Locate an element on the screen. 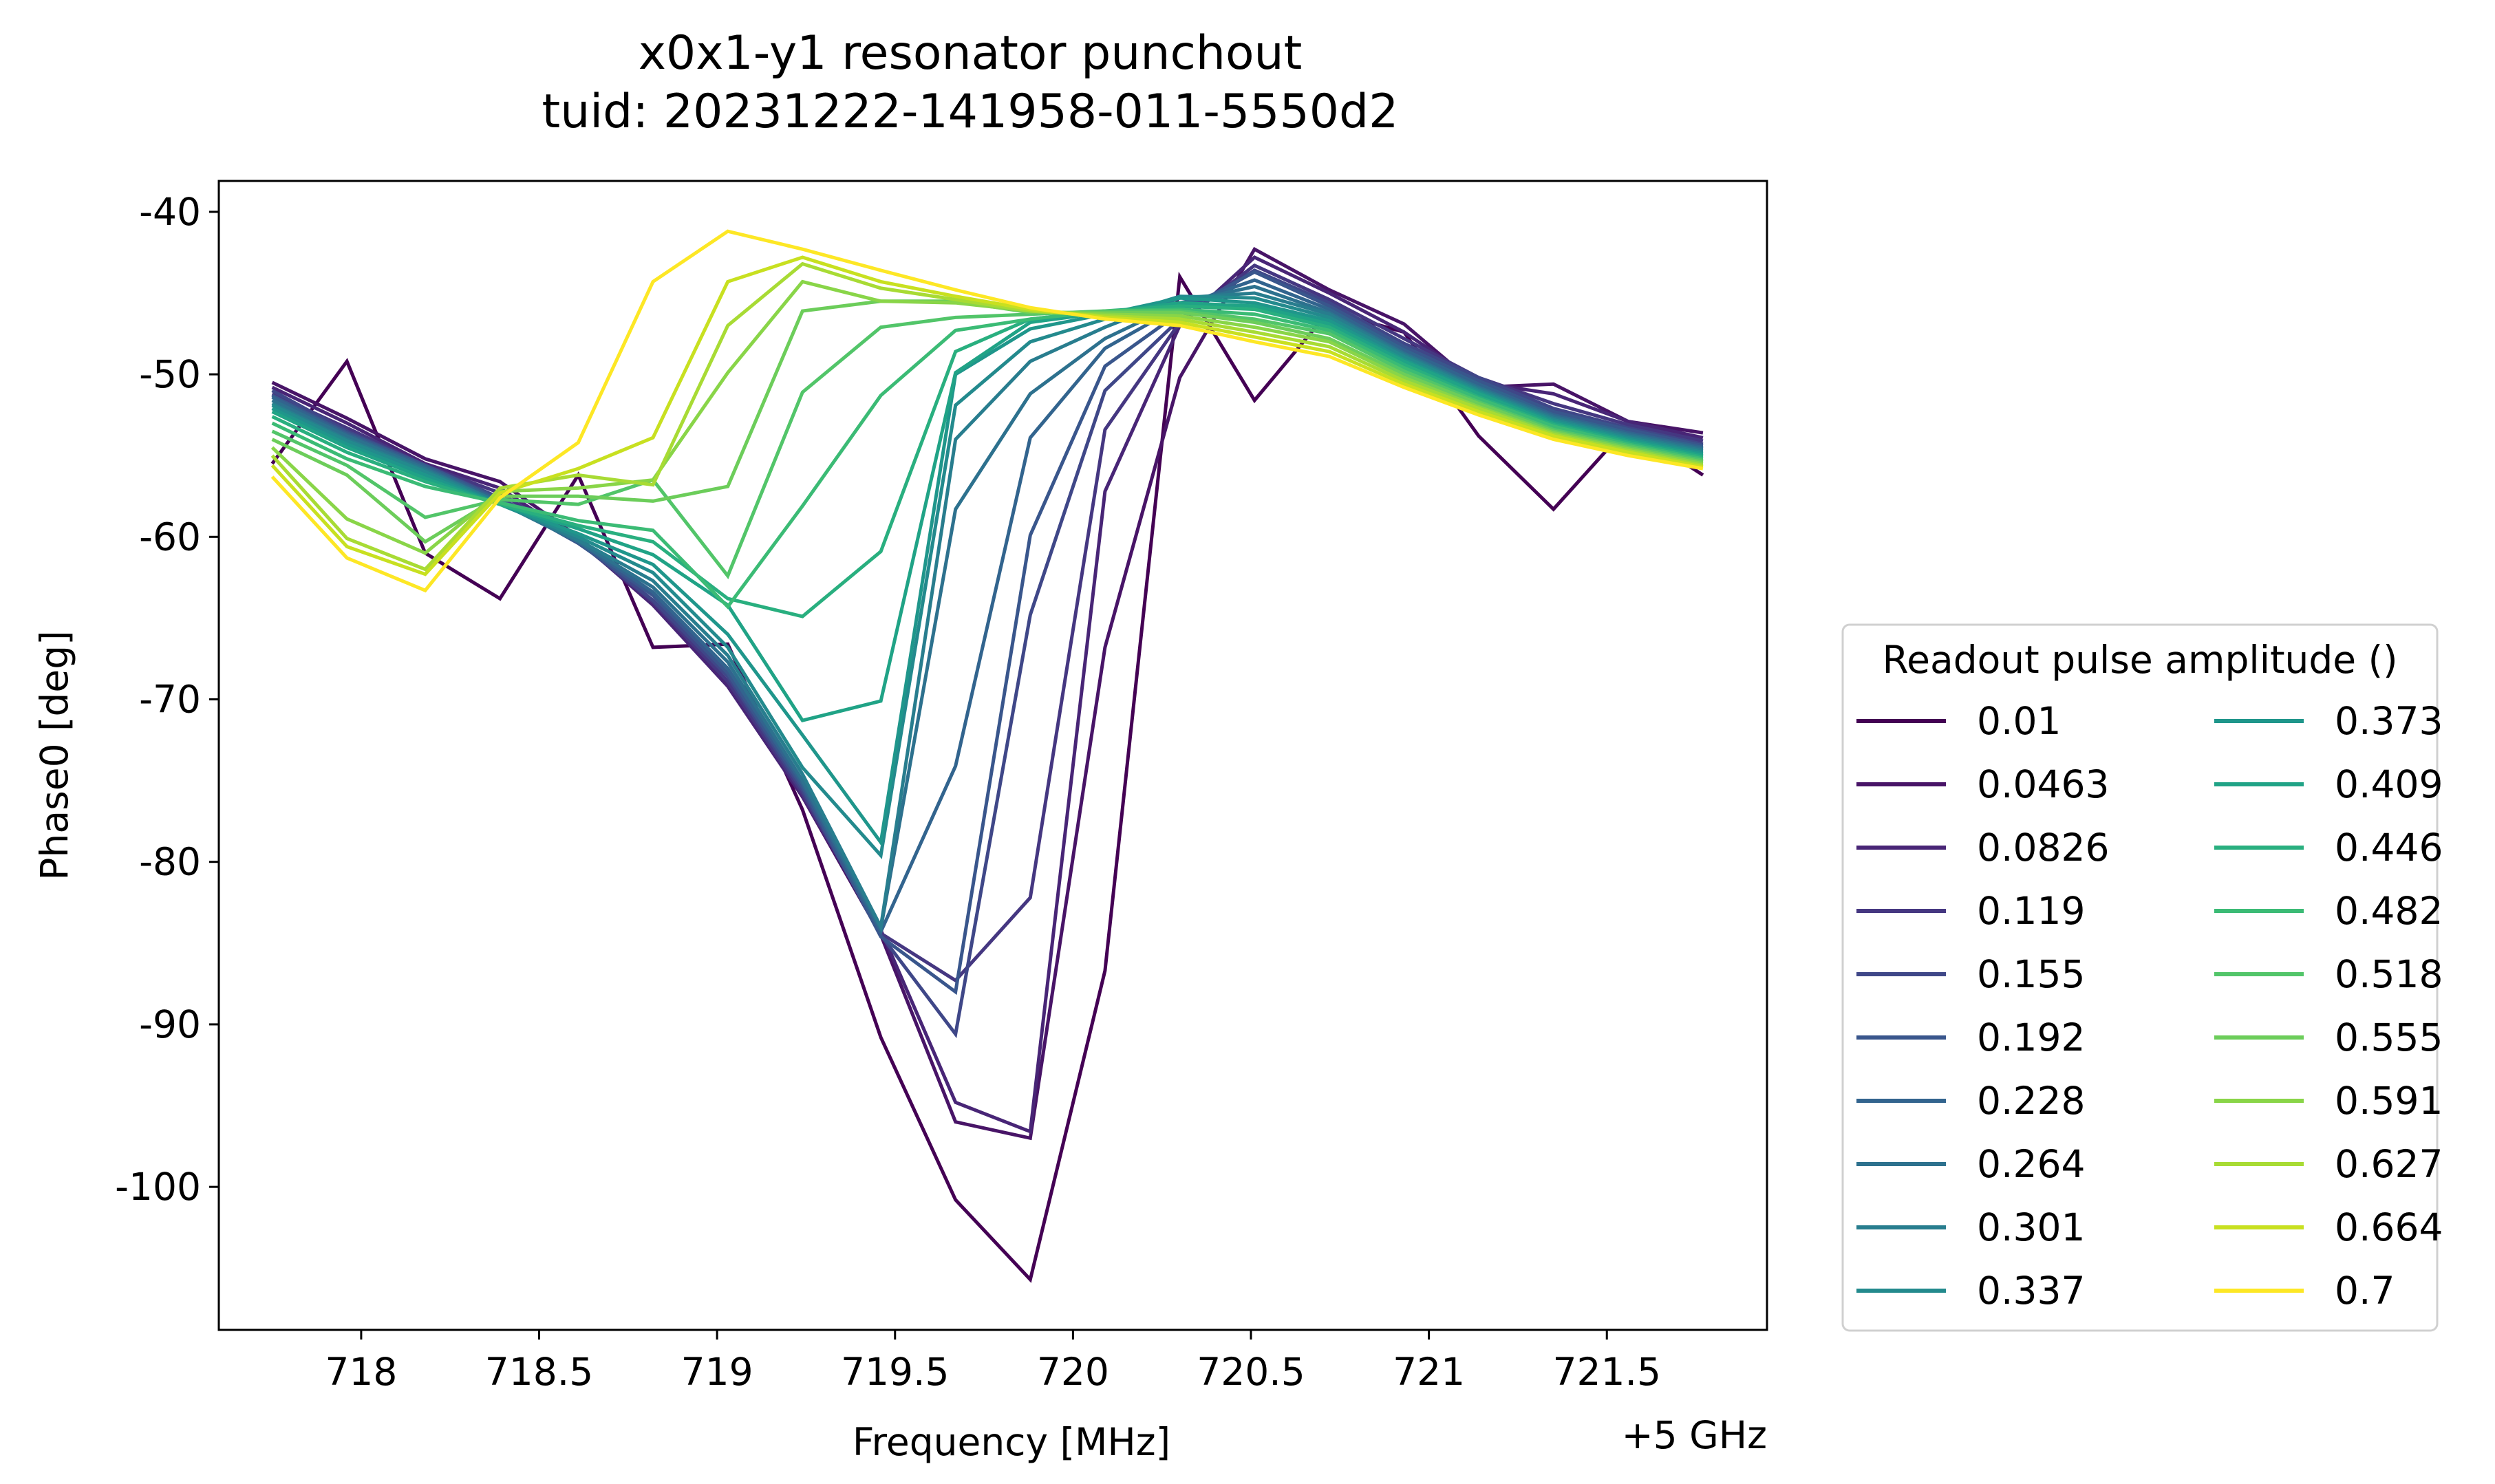  x-axis-offset-label: +5 GHz is located at coordinates (1694, 1435).